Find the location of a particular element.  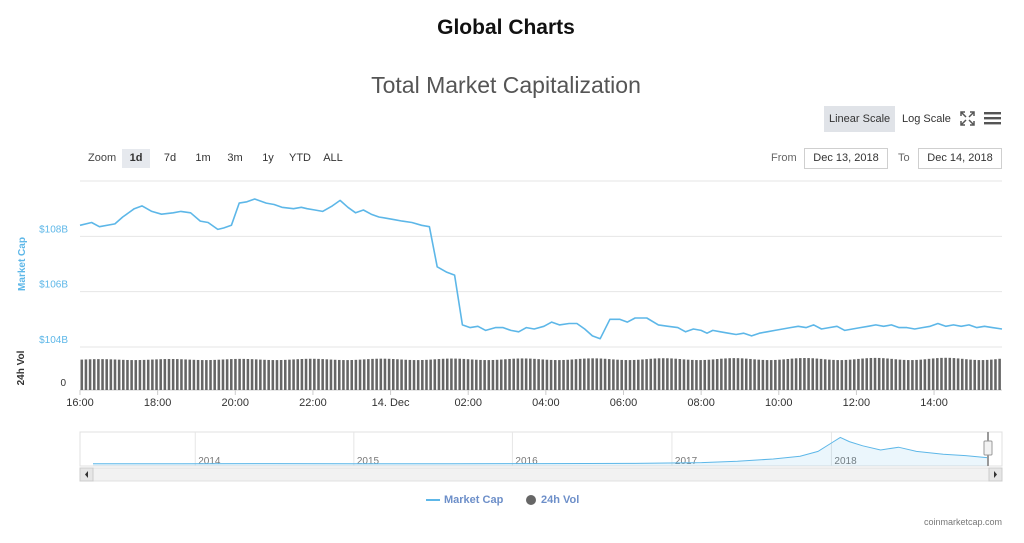

legend-market-cap: Market Cap is located at coordinates (464, 502).